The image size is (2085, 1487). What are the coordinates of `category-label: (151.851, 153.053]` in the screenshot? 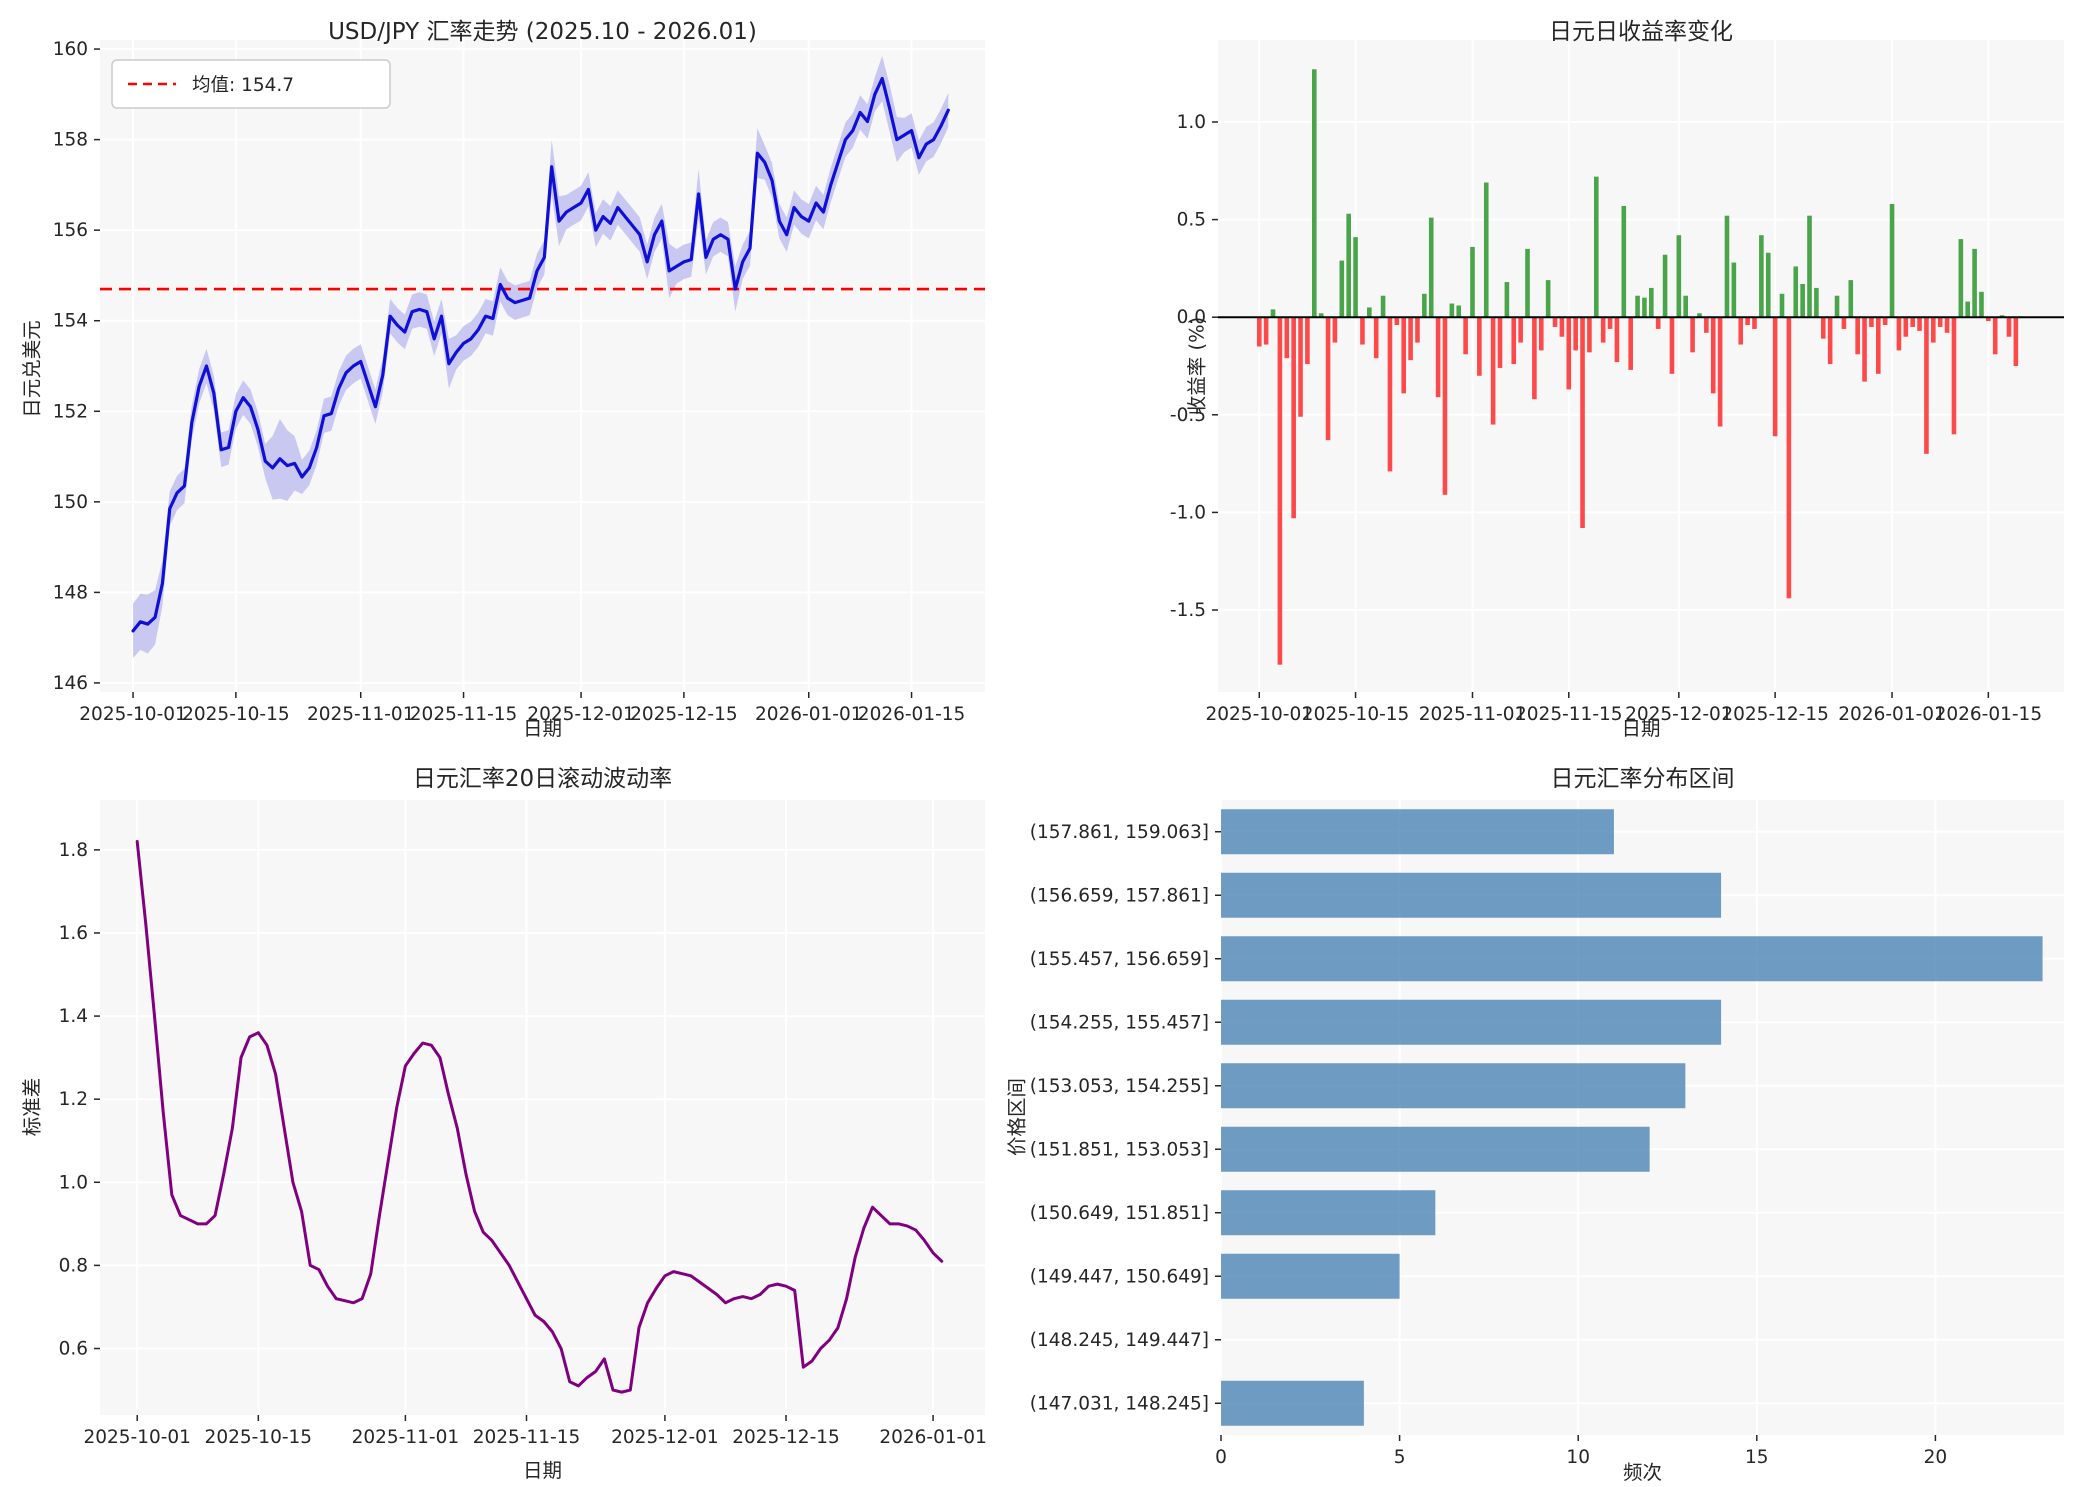 It's located at (1119, 1149).